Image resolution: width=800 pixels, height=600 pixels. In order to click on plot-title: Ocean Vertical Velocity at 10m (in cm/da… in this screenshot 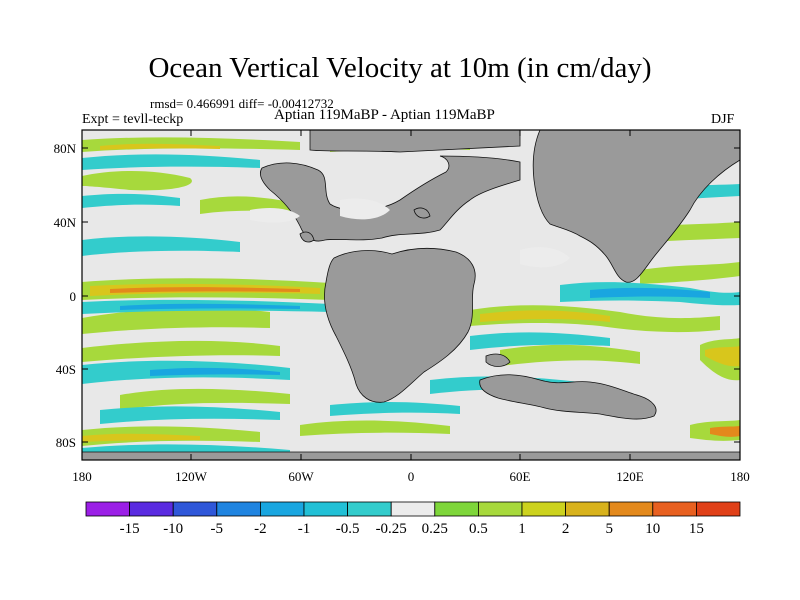, I will do `click(400, 68)`.